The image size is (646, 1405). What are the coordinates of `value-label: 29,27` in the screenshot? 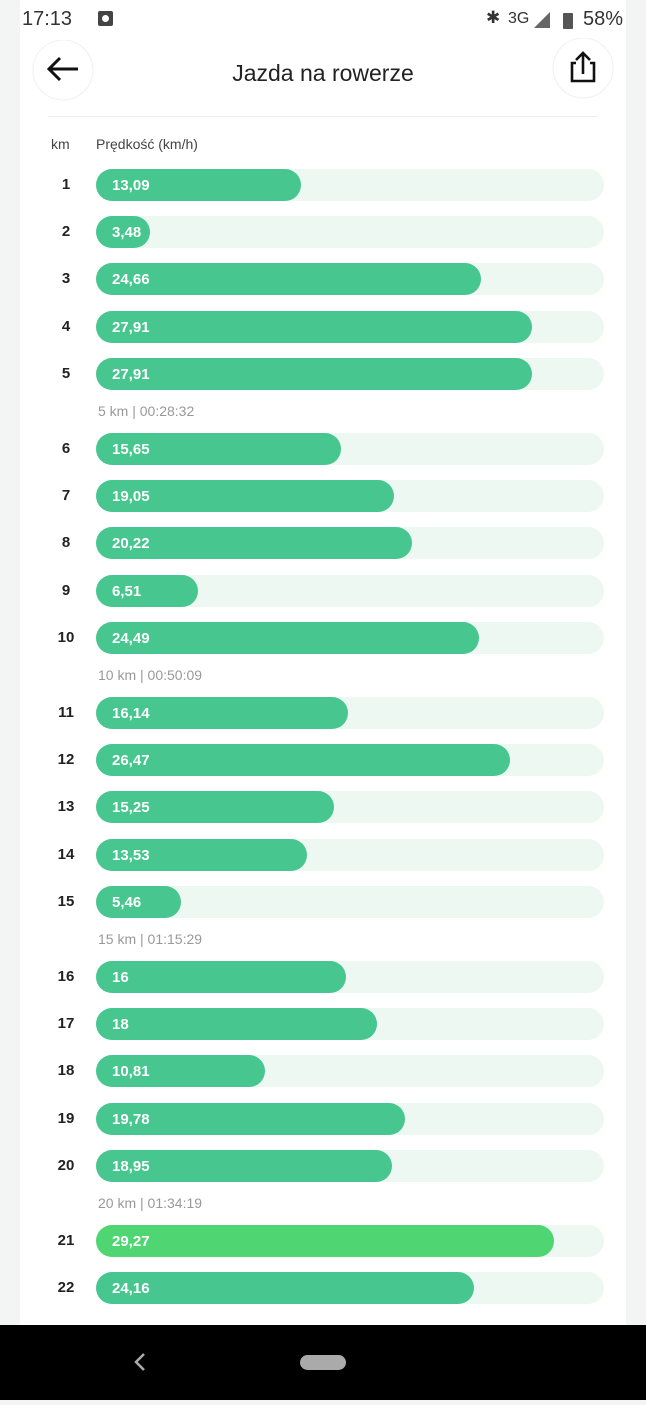 It's located at (131, 1241).